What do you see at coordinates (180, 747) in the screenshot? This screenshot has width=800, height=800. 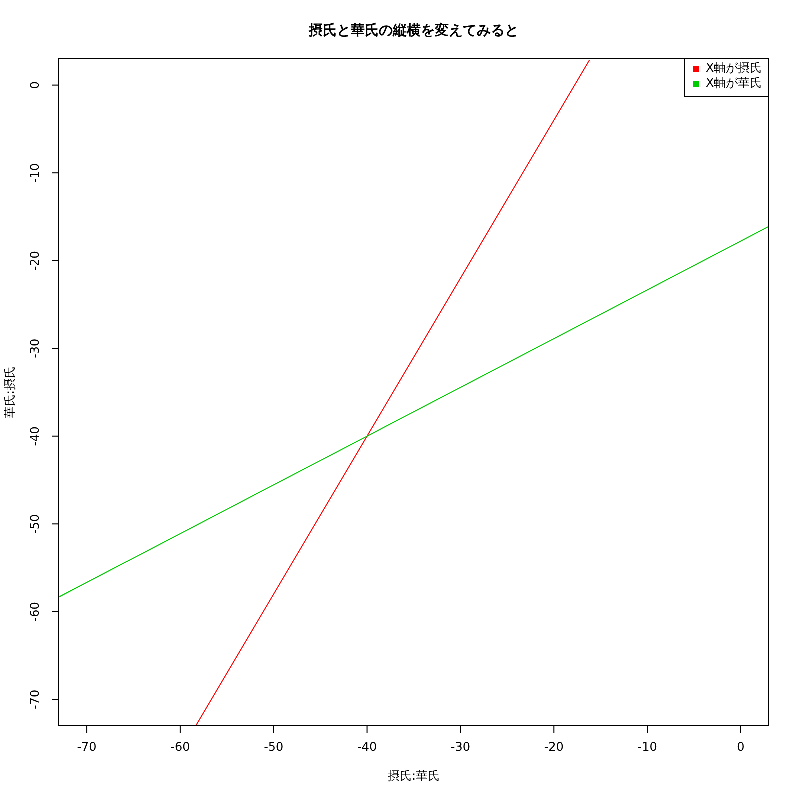 I see `x-tick-label: -60` at bounding box center [180, 747].